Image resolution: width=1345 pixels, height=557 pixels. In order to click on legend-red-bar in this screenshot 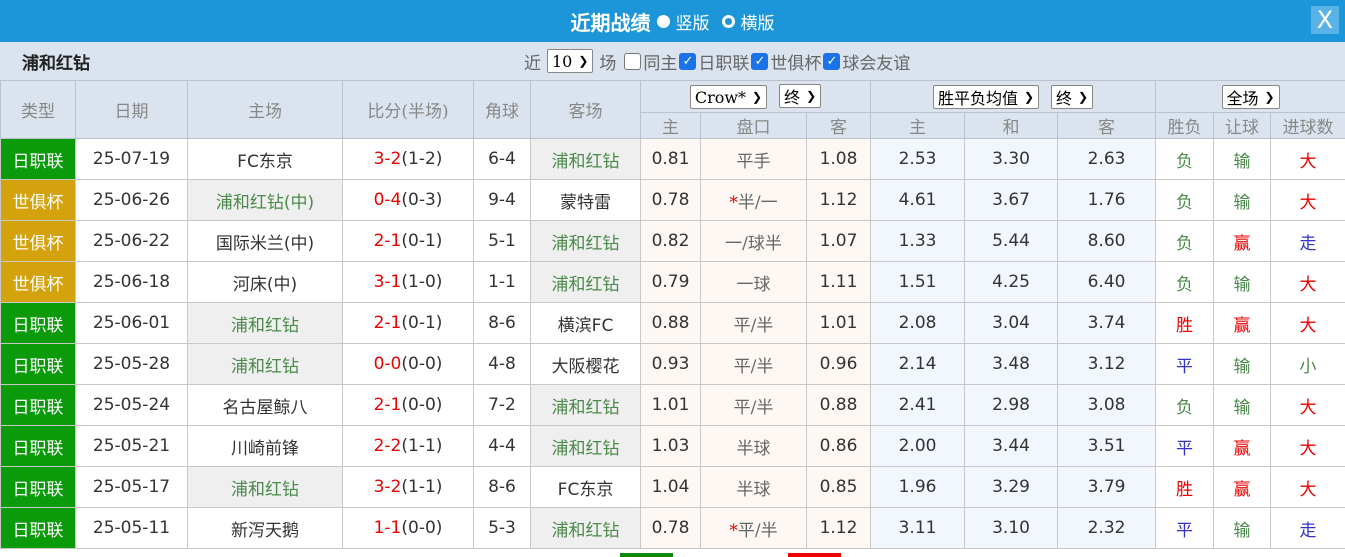, I will do `click(814, 555)`.